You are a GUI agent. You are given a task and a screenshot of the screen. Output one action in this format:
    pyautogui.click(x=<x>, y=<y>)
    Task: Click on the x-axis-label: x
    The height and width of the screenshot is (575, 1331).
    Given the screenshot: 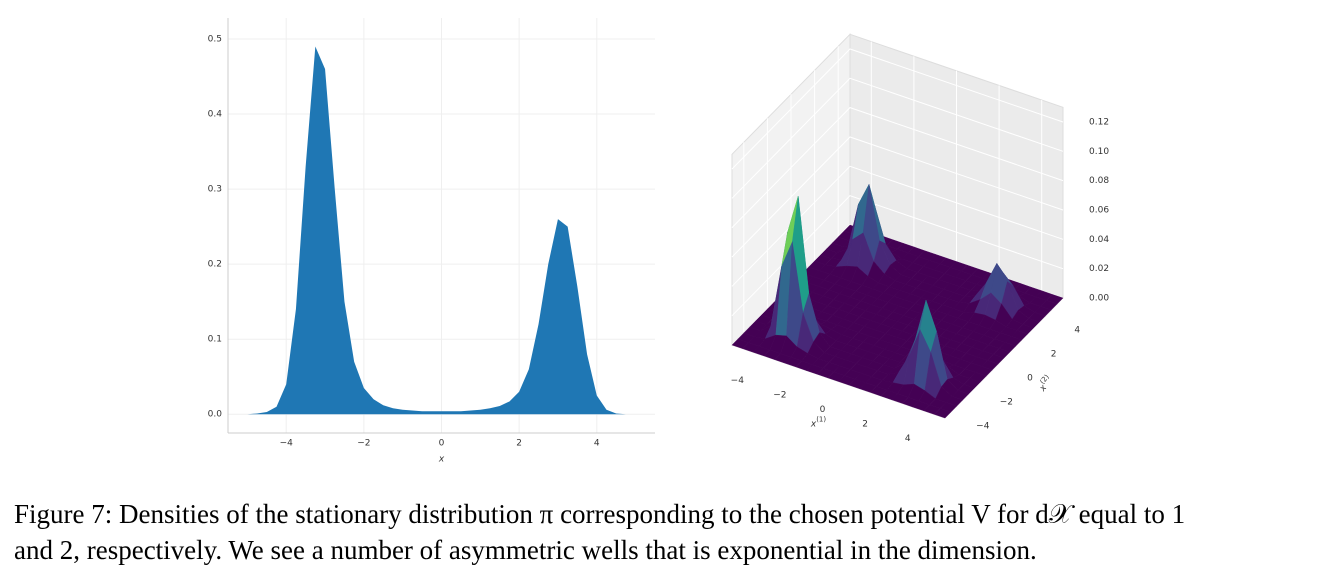 What is the action you would take?
    pyautogui.click(x=441, y=460)
    